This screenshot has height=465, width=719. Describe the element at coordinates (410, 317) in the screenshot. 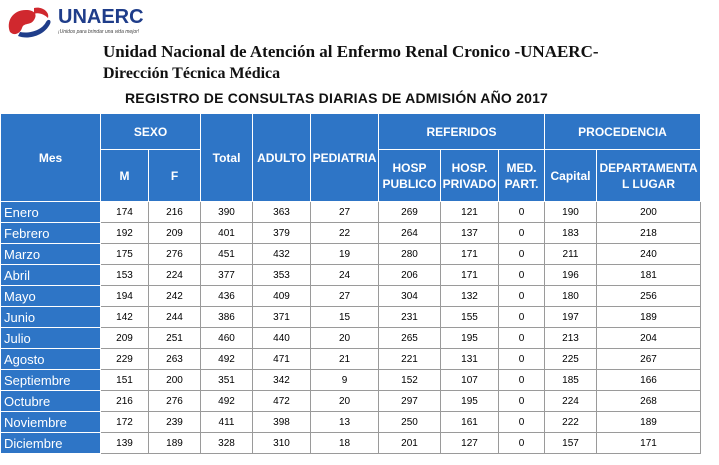

I see `cell-hosp-publico: 231` at that location.